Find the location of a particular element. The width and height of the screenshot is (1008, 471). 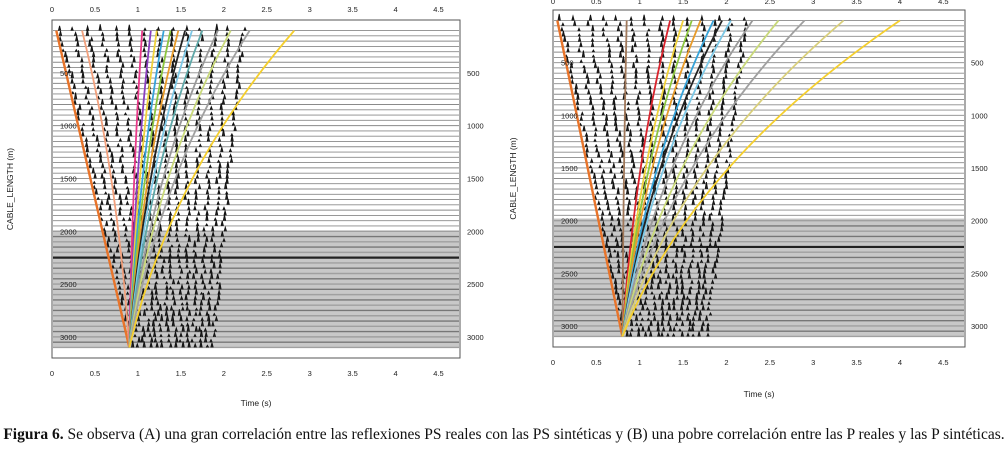

first-break-curve is located at coordinates (590, 178).